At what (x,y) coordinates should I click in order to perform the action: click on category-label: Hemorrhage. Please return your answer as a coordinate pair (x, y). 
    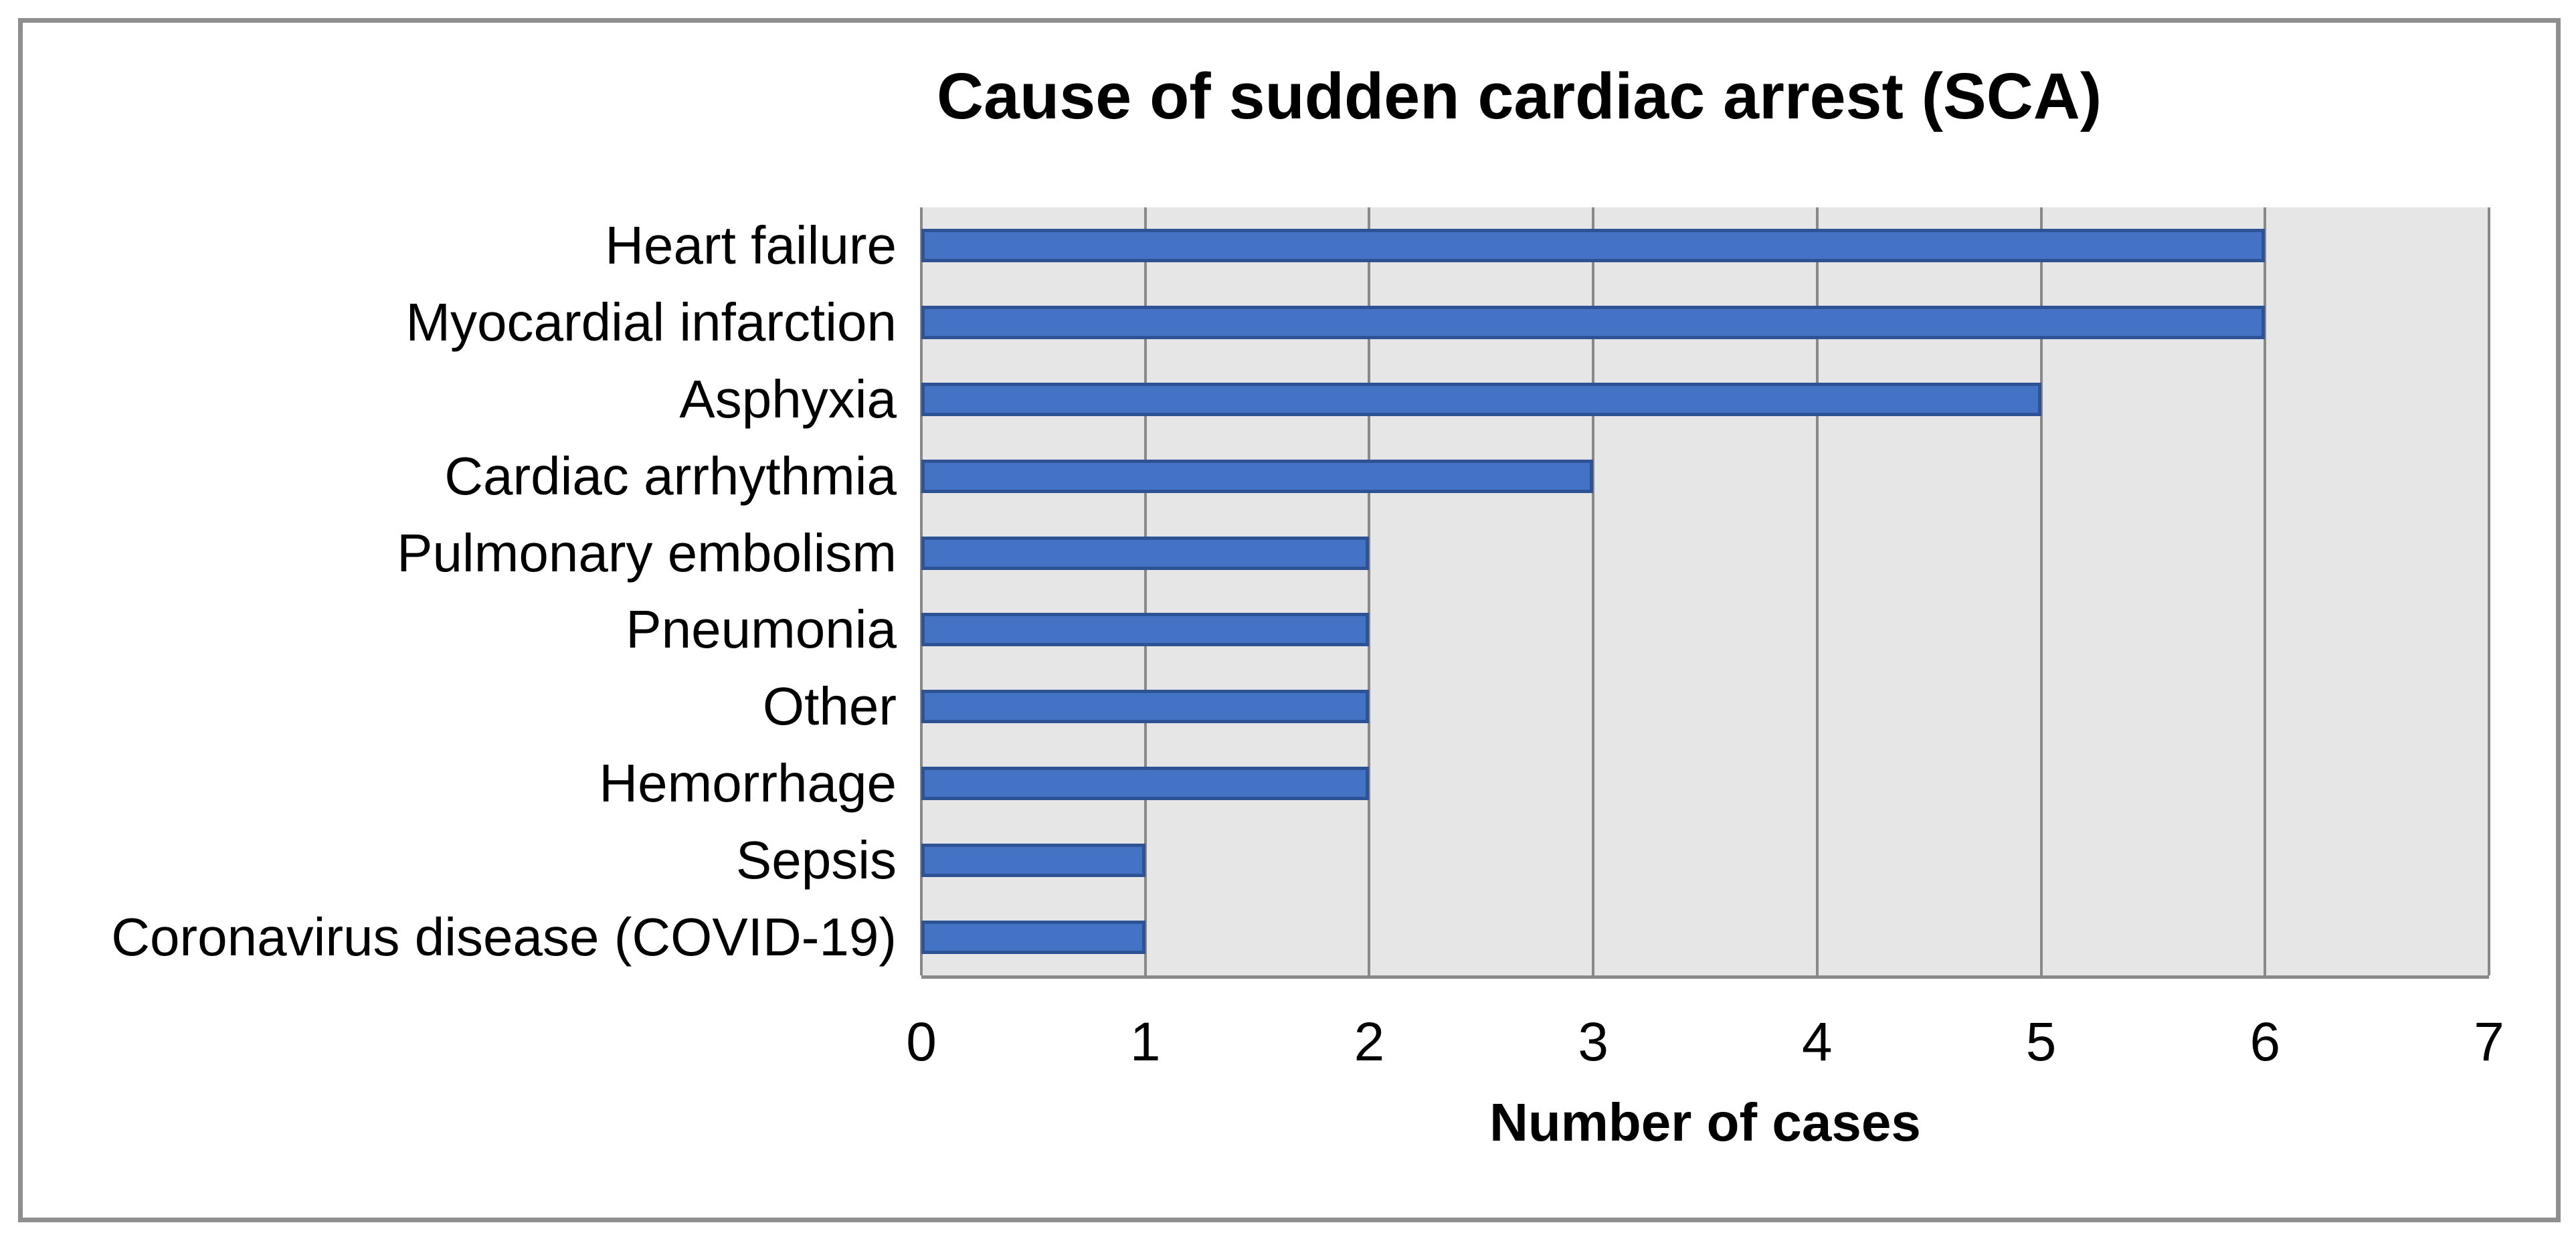
    Looking at the image, I should click on (748, 783).